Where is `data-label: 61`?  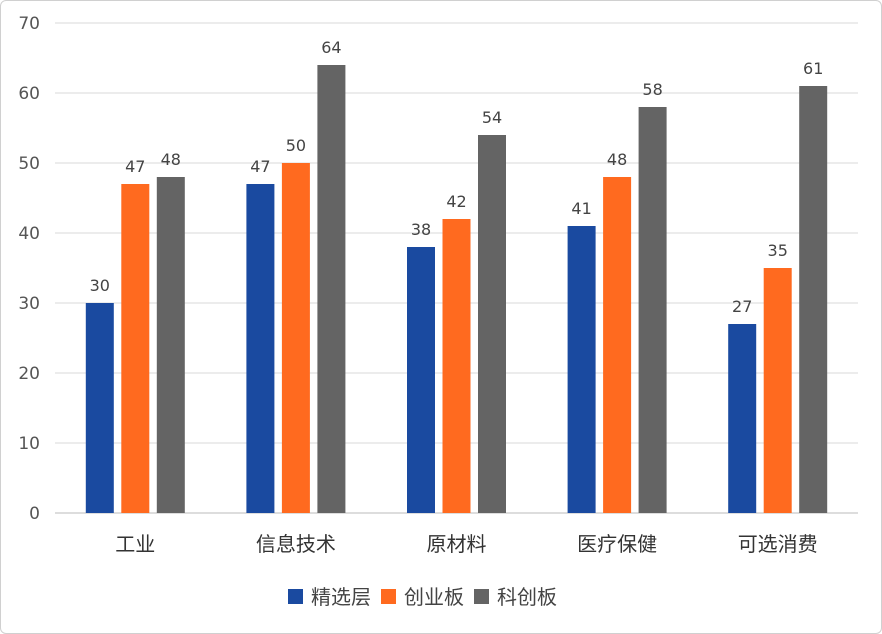 data-label: 61 is located at coordinates (813, 68).